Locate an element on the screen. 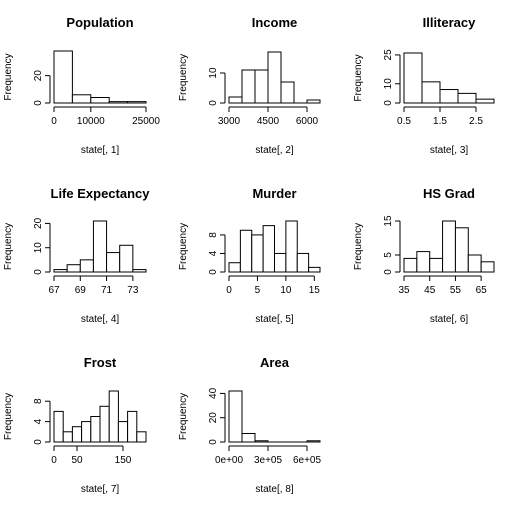 This screenshot has width=525, height=509. panel-title: Income is located at coordinates (275, 22).